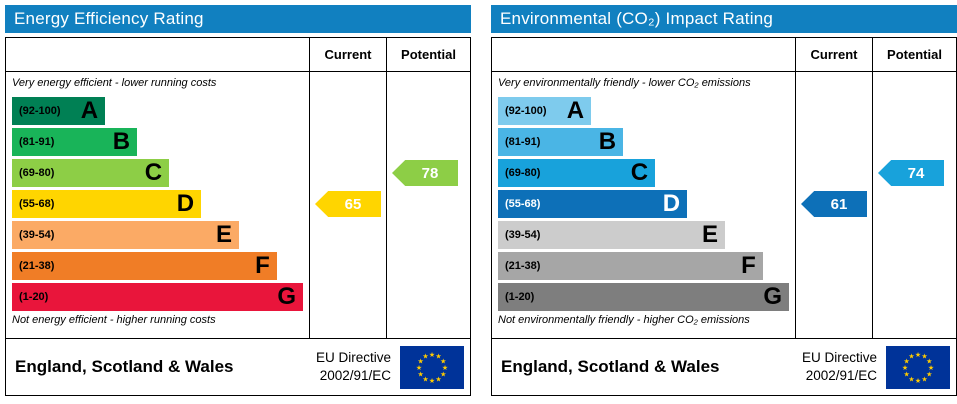  I want to click on current-rating-arrow: 61, so click(834, 204).